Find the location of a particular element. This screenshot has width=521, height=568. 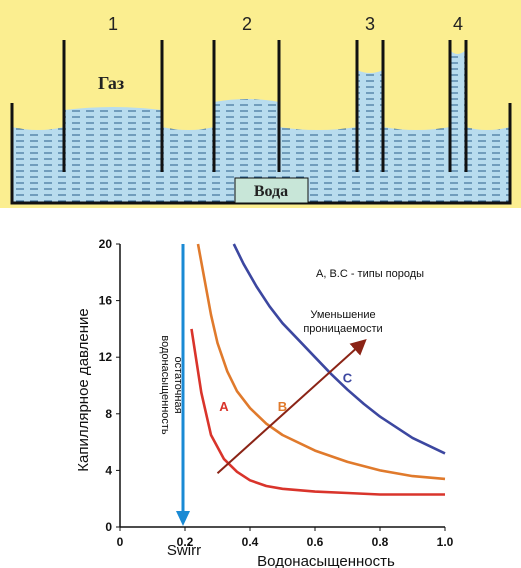

y-tick-label: 4 is located at coordinates (108, 470).